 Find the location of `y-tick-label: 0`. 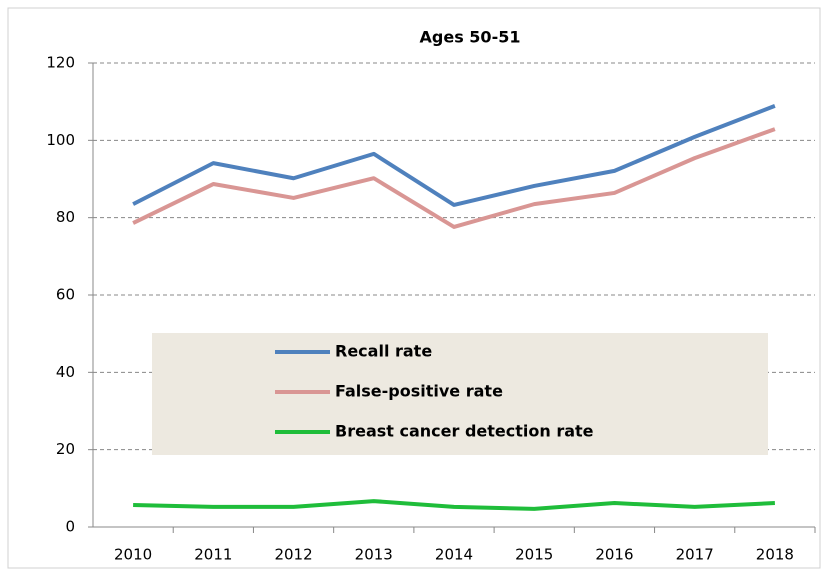

y-tick-label: 0 is located at coordinates (70, 527).